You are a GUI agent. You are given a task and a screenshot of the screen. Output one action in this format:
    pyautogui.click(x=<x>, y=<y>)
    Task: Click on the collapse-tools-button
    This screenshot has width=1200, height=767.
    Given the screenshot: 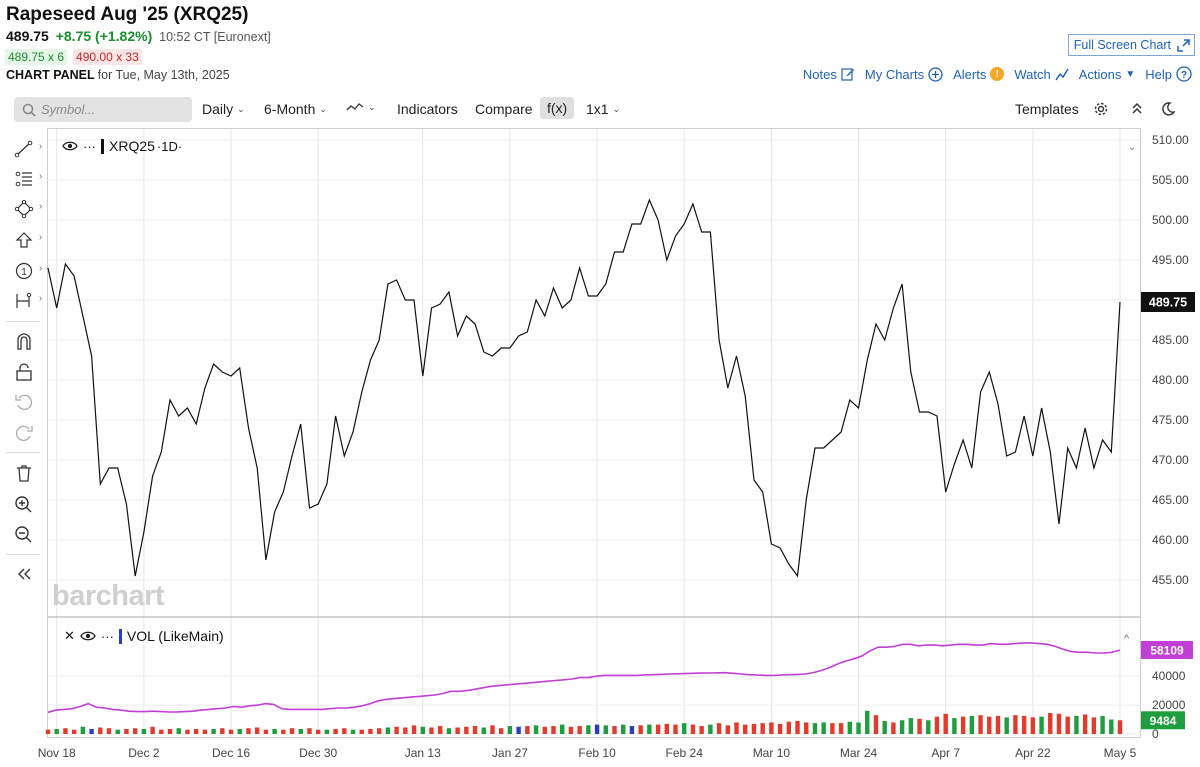 What is the action you would take?
    pyautogui.click(x=27, y=574)
    